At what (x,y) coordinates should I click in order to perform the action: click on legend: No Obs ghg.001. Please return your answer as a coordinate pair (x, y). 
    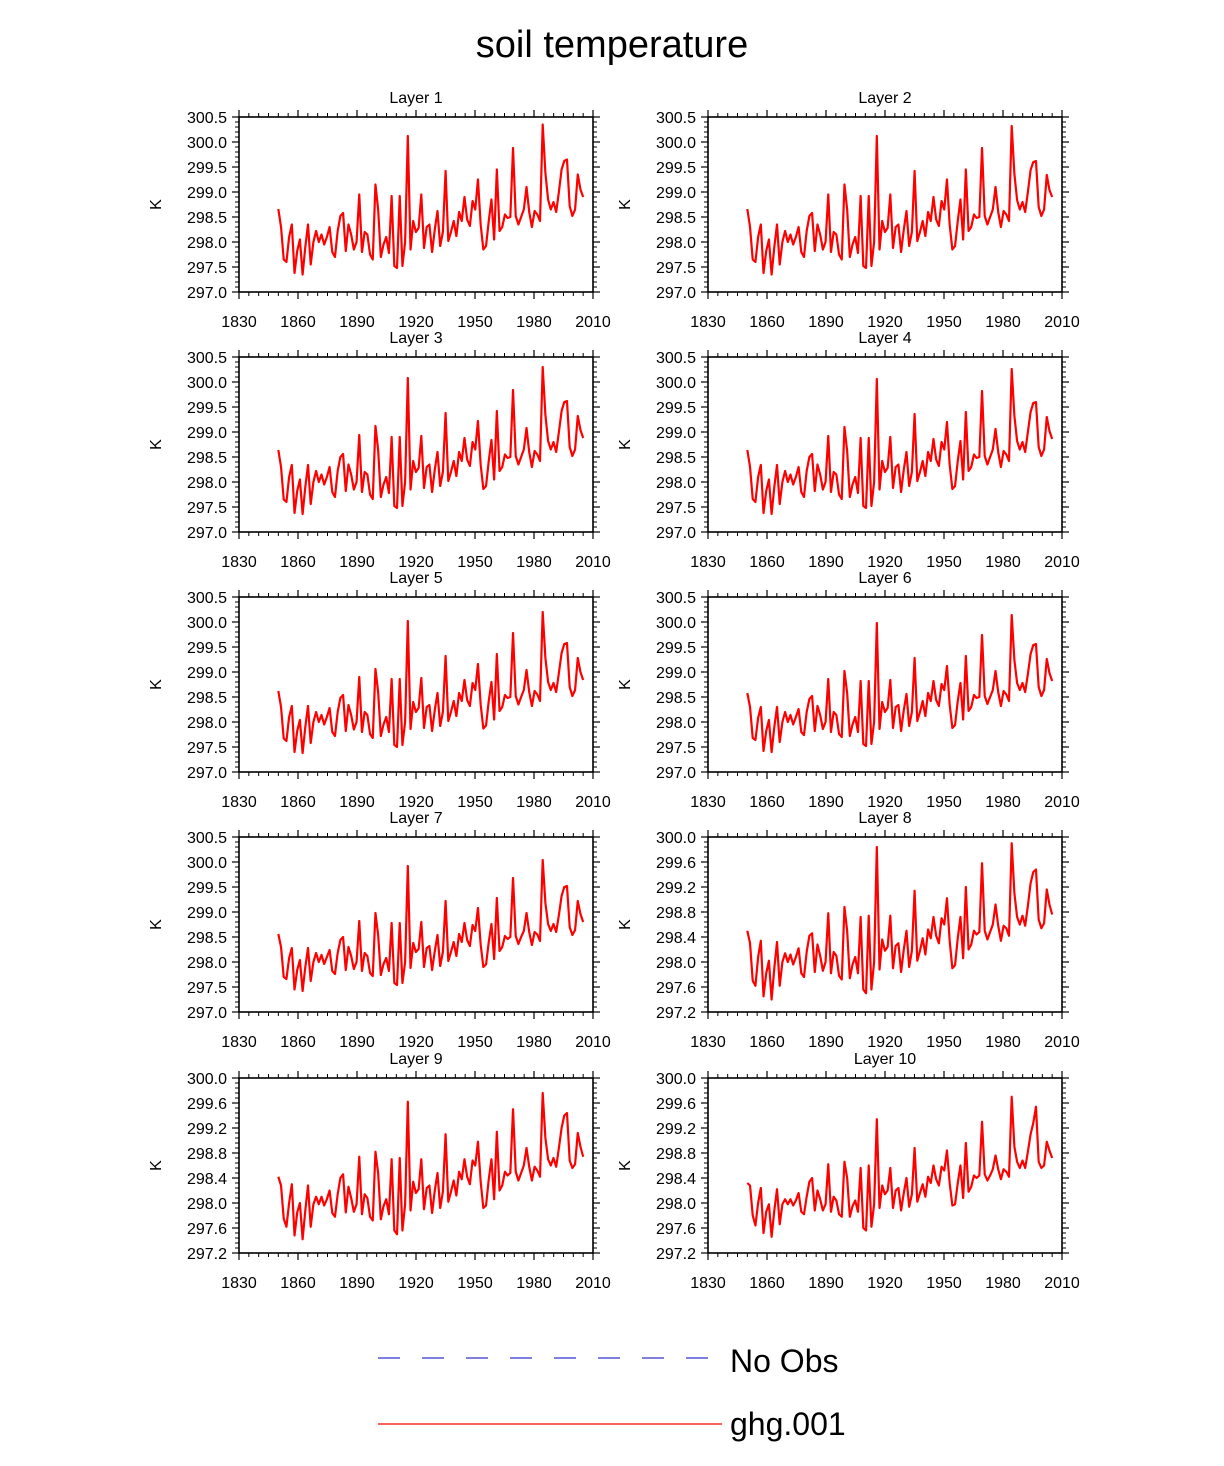
    Looking at the image, I should click on (612, 1392).